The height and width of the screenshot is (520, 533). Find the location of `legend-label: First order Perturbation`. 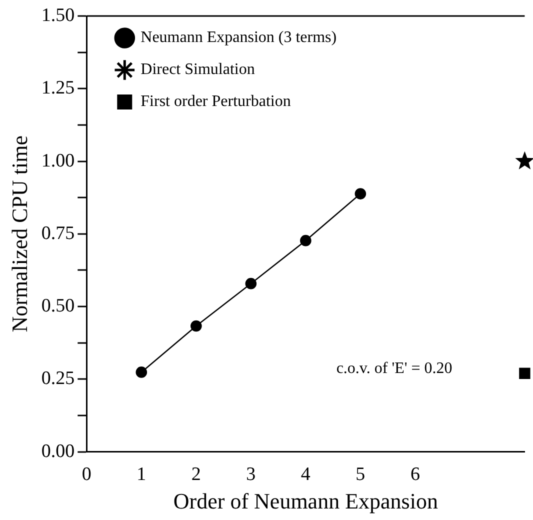

legend-label: First order Perturbation is located at coordinates (215, 101).